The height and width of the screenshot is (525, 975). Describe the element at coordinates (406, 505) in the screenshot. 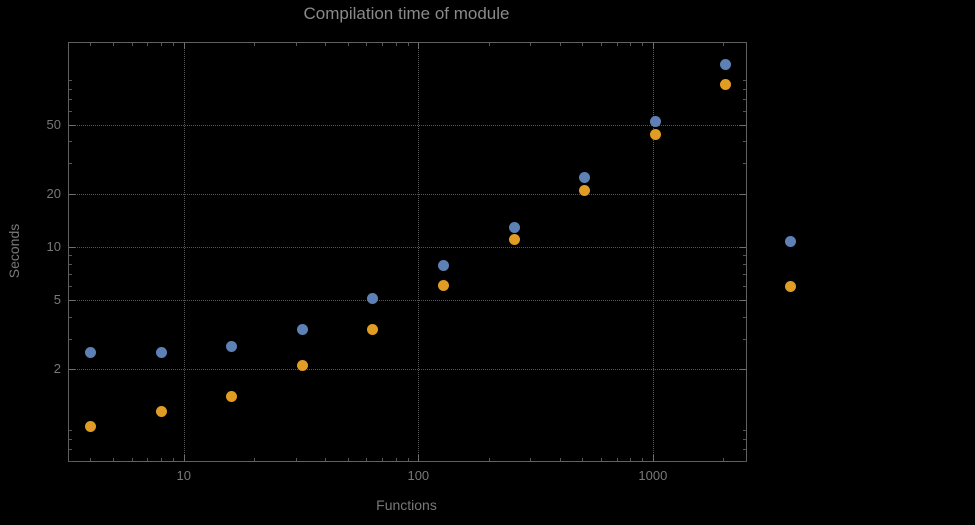

I see `x-axis-label: Functions` at that location.